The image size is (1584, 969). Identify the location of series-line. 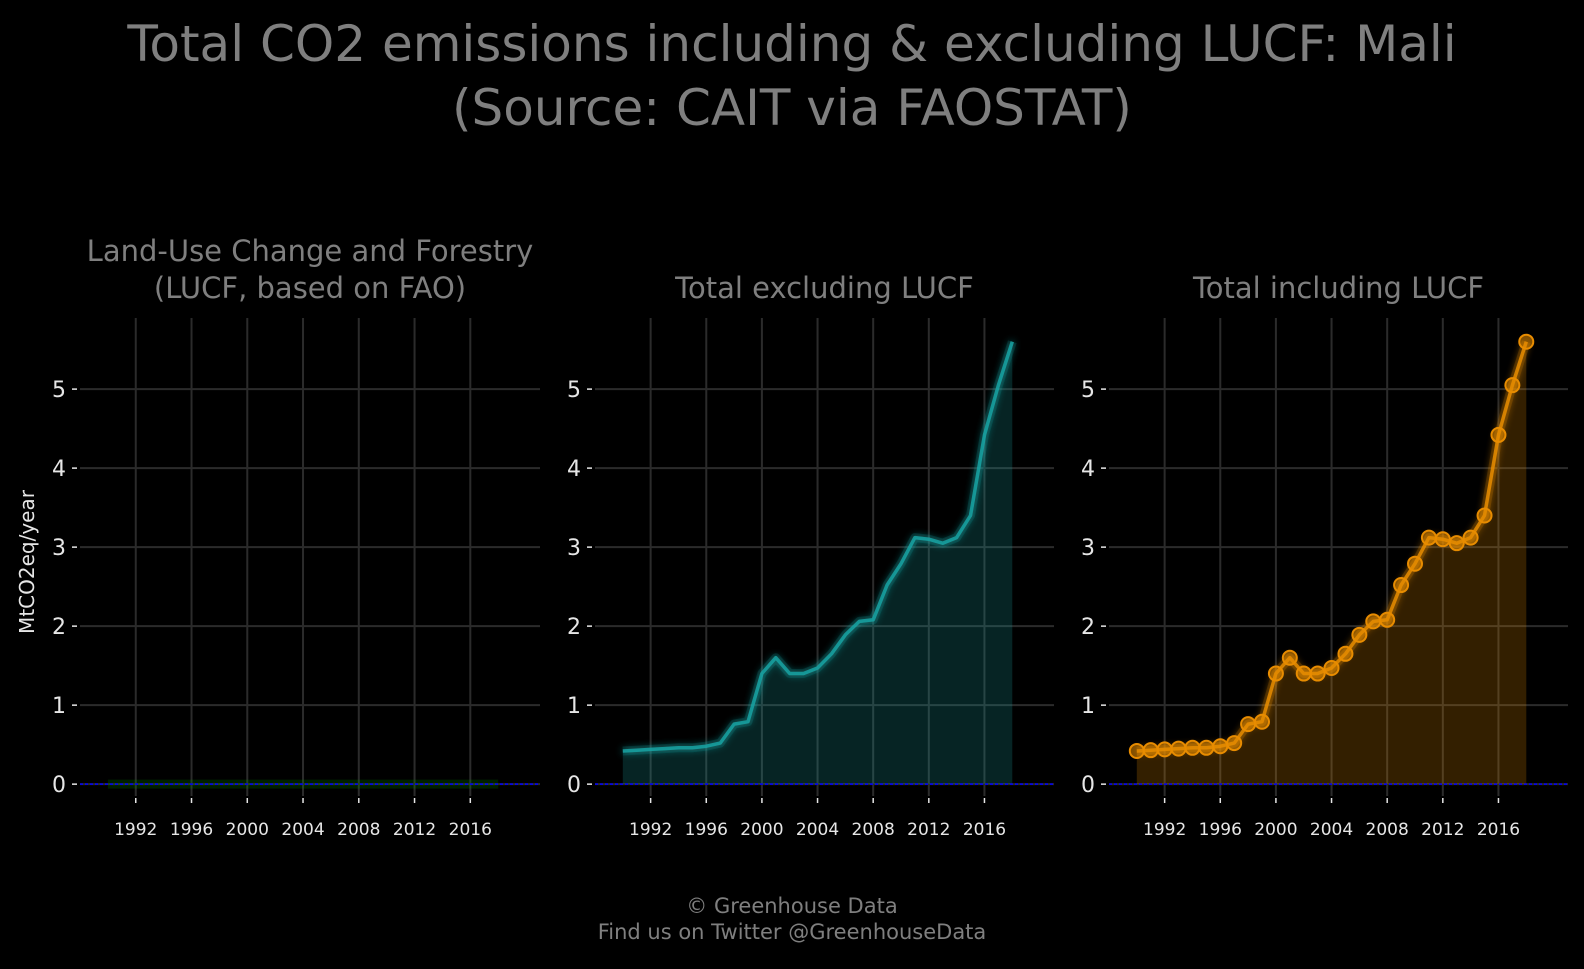
(818, 547).